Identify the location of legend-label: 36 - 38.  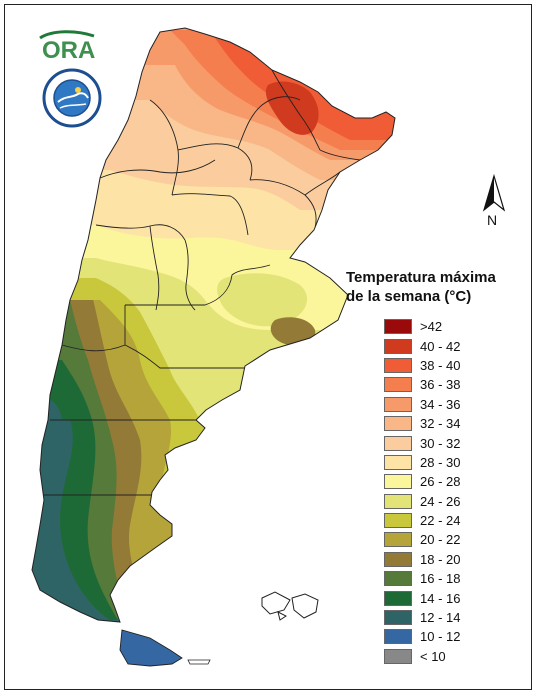
(440, 385).